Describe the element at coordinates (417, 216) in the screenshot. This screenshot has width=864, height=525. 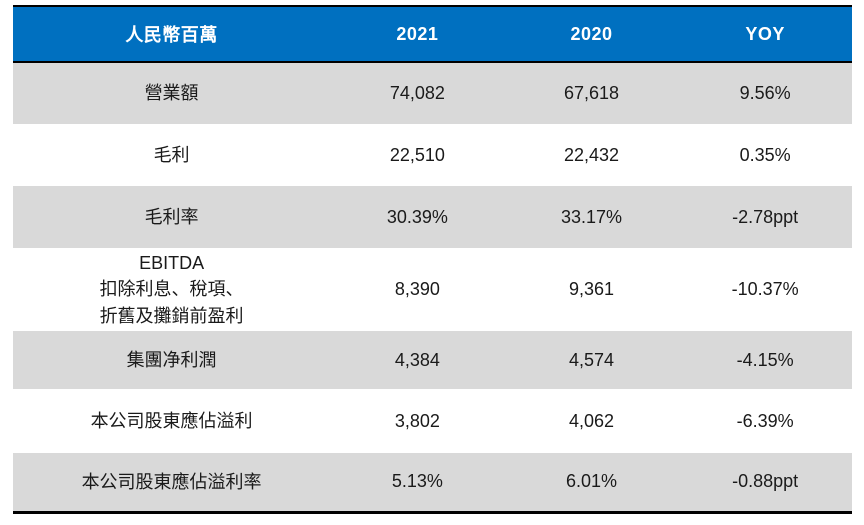
I see `value-2021: 30.39%` at that location.